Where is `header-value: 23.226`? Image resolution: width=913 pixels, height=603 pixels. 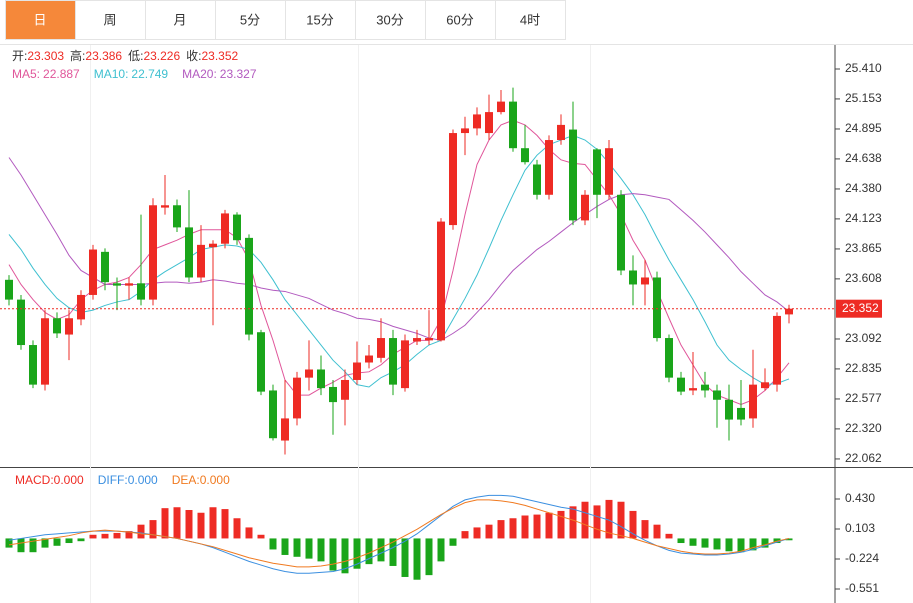 header-value: 23.226 is located at coordinates (161, 56).